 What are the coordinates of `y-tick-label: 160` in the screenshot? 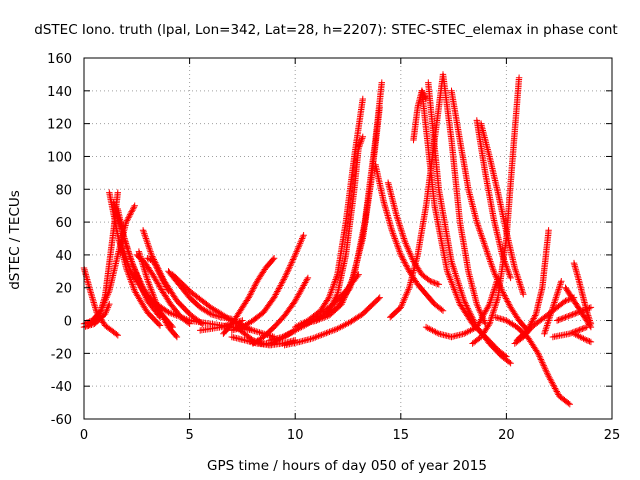 It's located at (59, 59).